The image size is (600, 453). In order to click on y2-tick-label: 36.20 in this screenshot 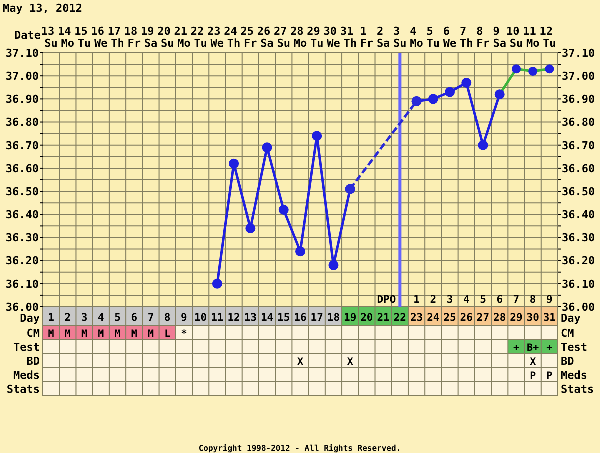, I will do `click(579, 261)`.